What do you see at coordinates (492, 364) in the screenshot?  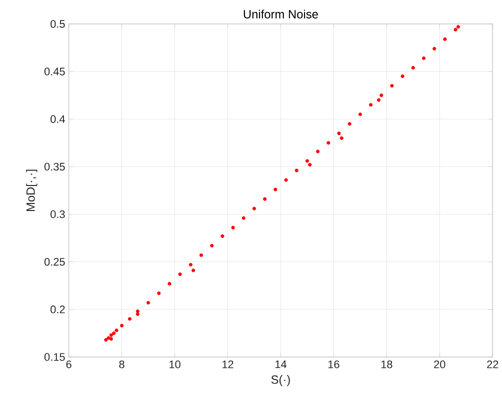 I see `x-tick-label: 22` at bounding box center [492, 364].